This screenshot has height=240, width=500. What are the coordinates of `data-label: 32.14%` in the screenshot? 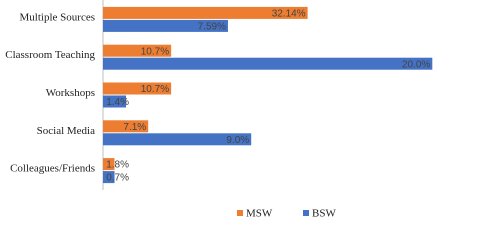 It's located at (289, 14).